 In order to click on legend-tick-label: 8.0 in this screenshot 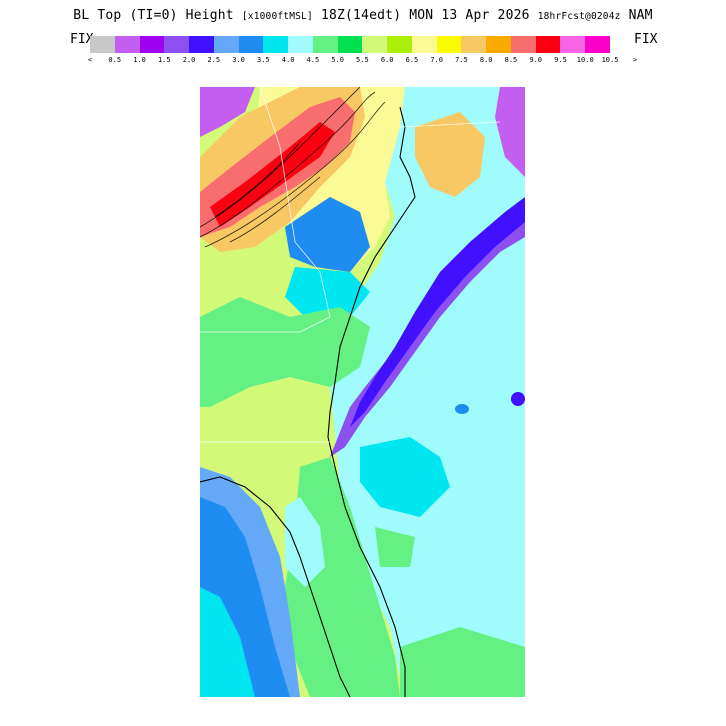, I will do `click(486, 60)`.